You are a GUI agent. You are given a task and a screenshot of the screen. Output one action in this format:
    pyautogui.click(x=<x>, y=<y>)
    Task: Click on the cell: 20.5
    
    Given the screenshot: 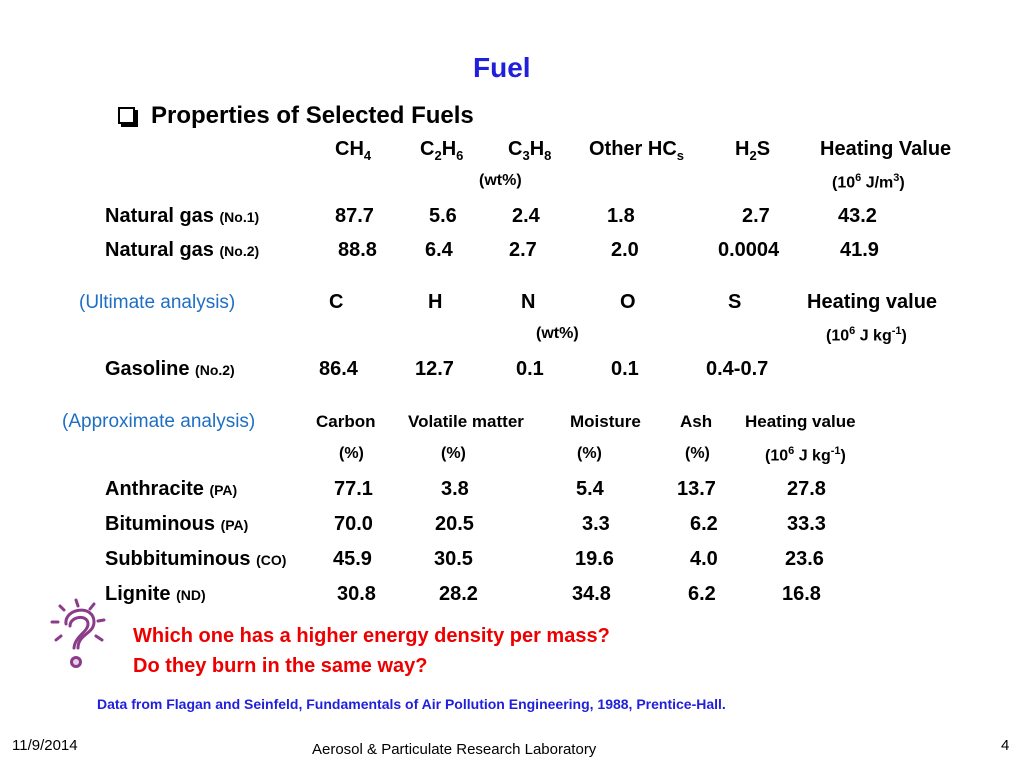 What is the action you would take?
    pyautogui.click(x=454, y=524)
    